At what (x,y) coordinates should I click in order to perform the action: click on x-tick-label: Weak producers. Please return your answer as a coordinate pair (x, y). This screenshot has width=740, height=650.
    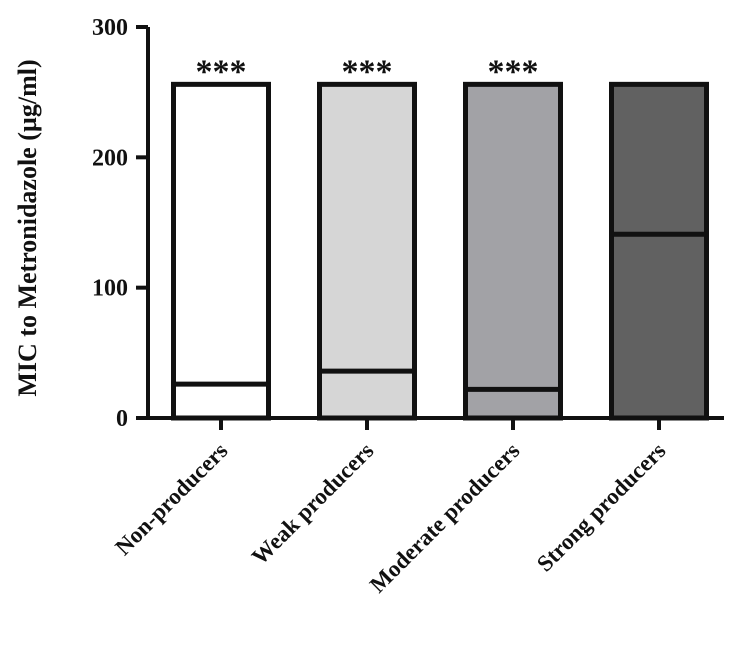
    Looking at the image, I should click on (313, 504).